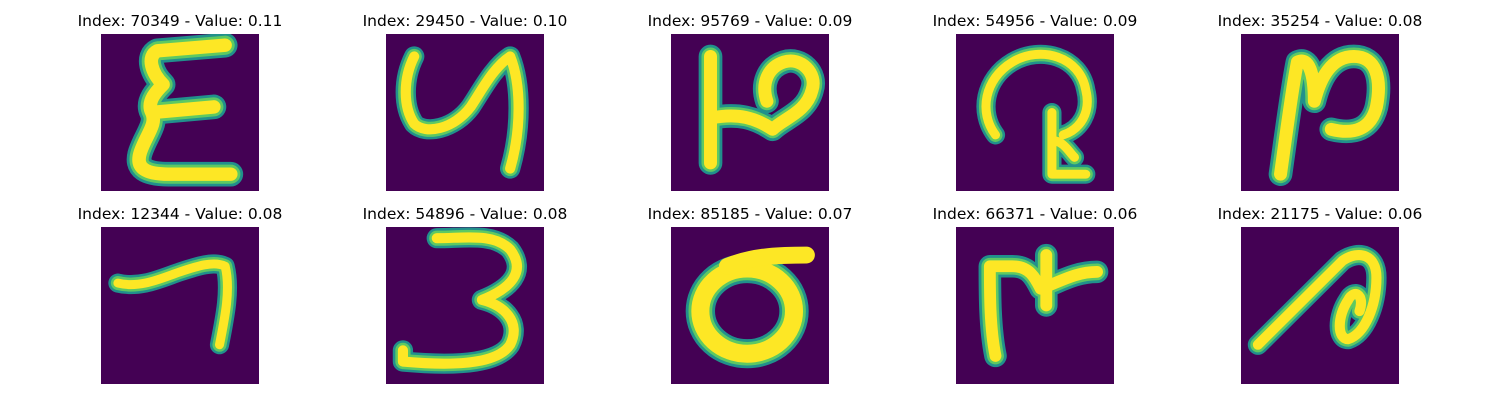  I want to click on grid-panel-4: Index: 54956 - Value: 0.09, so click(1035, 100).